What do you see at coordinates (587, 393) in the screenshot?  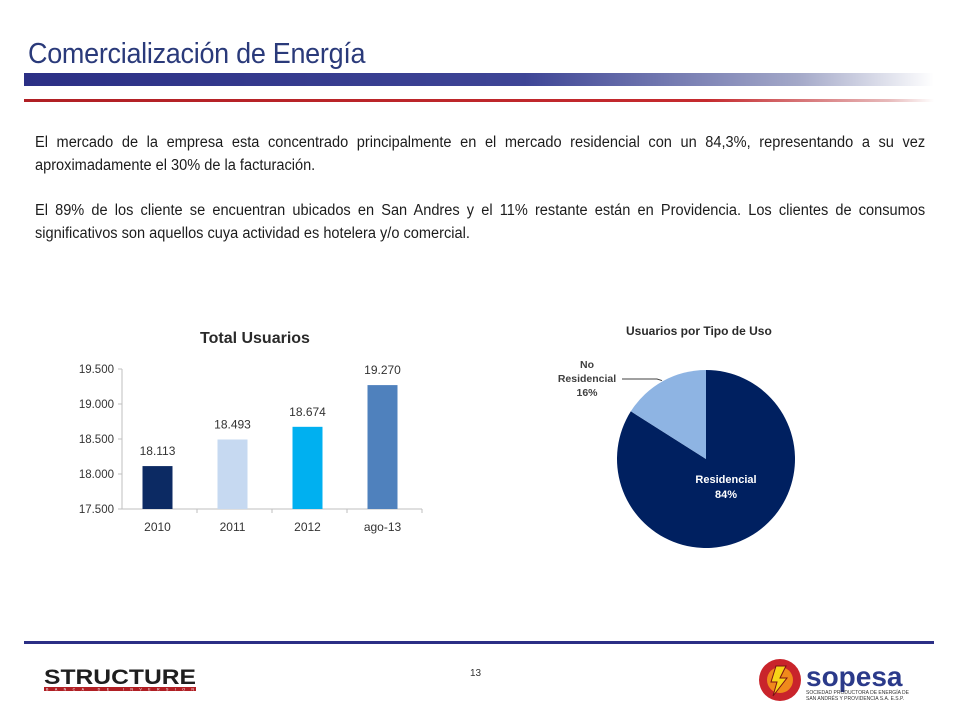 I see `pie-slice-value-label: 16%` at bounding box center [587, 393].